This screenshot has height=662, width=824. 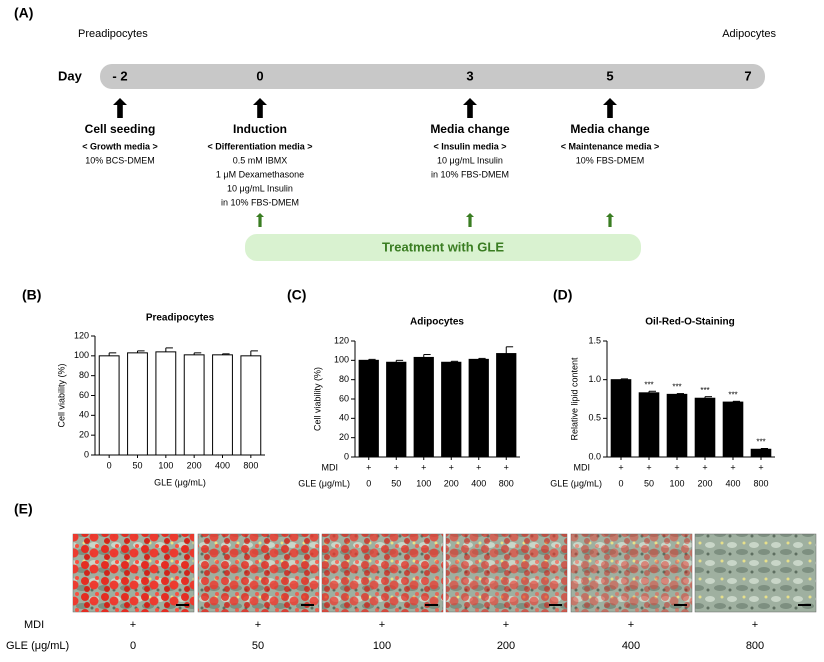 I want to click on step-detail: 1 μM Dexamethasone, so click(x=260, y=174).